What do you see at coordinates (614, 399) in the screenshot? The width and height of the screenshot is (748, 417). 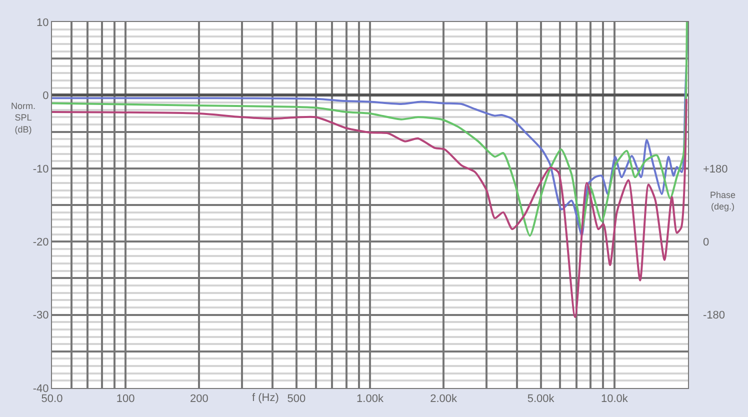 I see `x-tick-label: 10.0k` at bounding box center [614, 399].